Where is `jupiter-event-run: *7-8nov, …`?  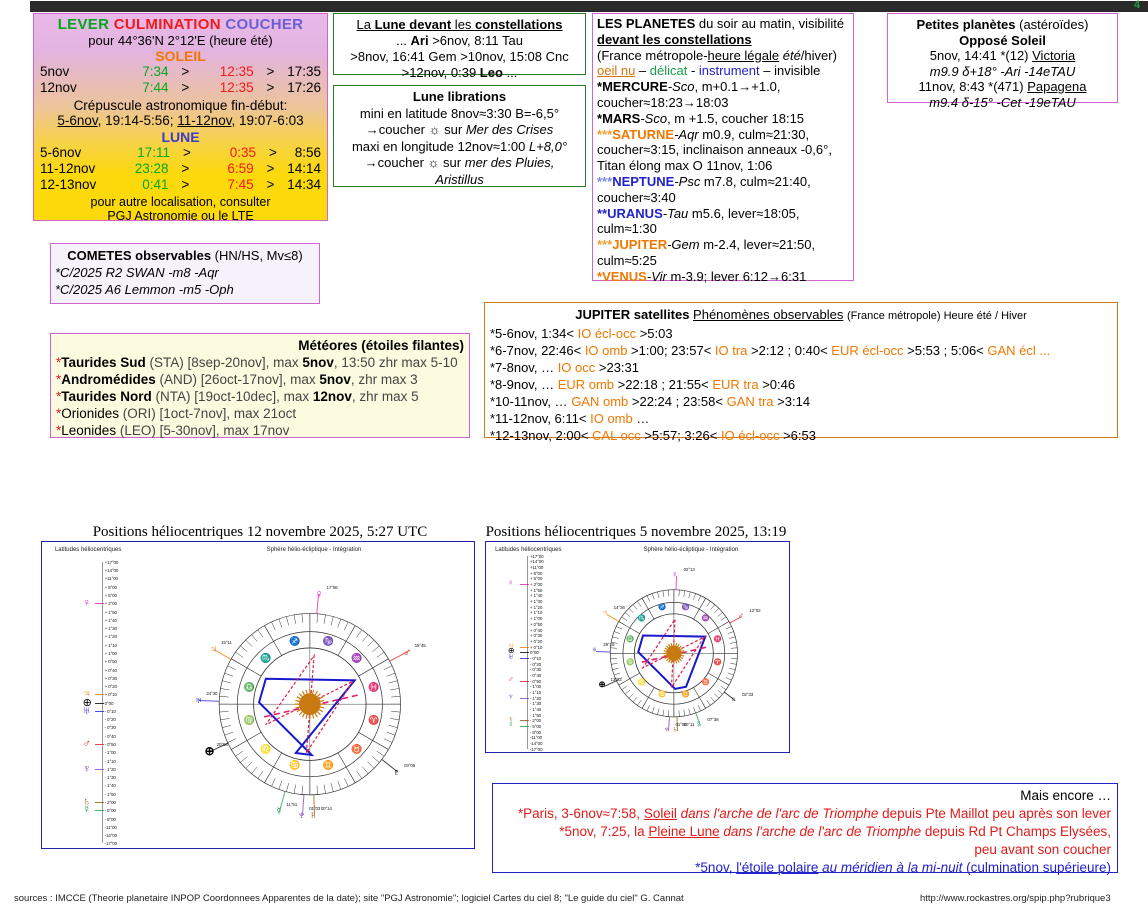 jupiter-event-run: *7-8nov, … is located at coordinates (524, 367).